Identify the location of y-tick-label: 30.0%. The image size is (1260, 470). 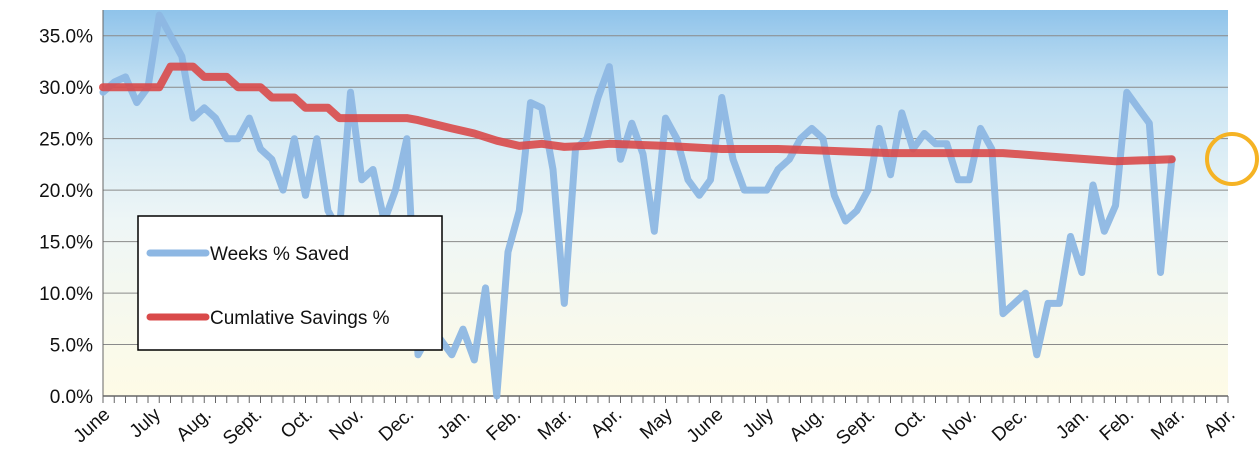
(66, 88).